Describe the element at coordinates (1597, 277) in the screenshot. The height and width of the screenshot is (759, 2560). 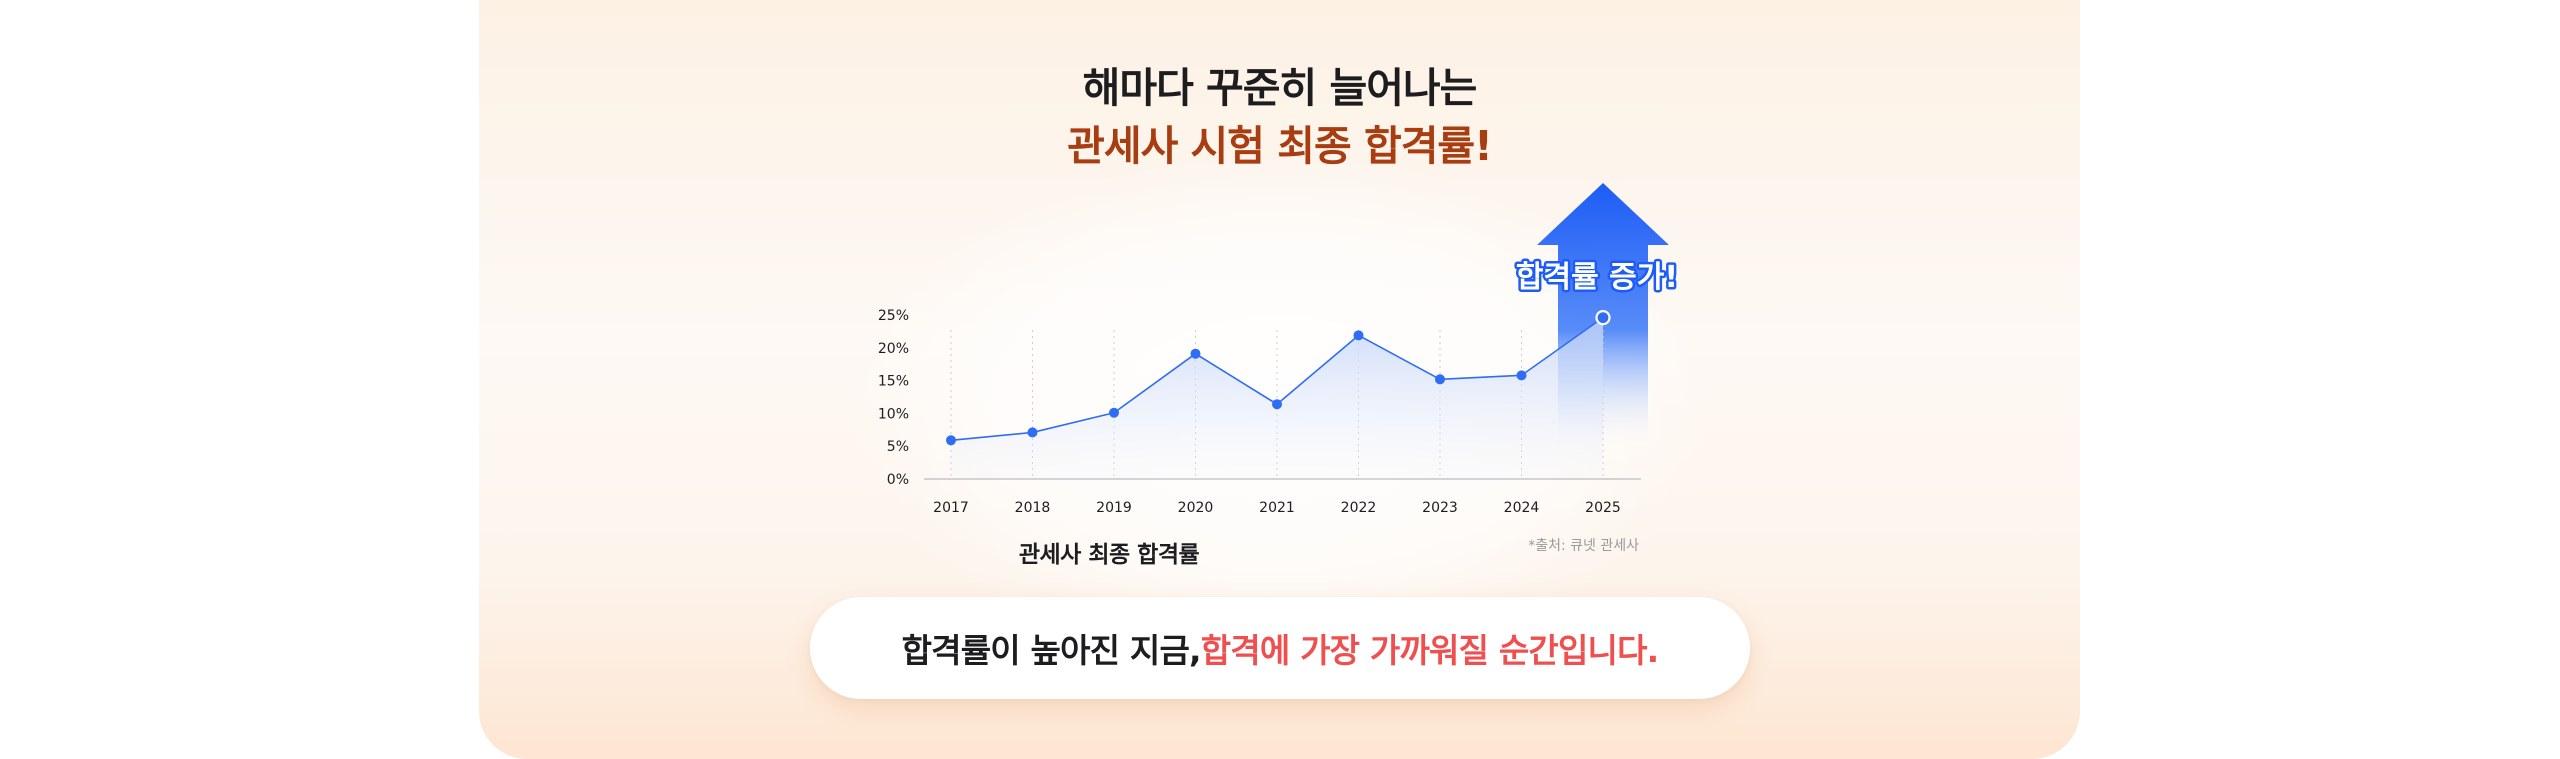
I see `growth-annotation: 합격률 증가!` at that location.